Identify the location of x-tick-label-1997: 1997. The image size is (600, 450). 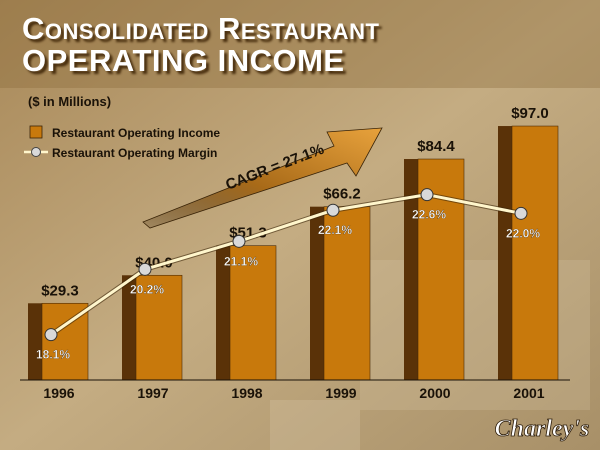
(152, 393).